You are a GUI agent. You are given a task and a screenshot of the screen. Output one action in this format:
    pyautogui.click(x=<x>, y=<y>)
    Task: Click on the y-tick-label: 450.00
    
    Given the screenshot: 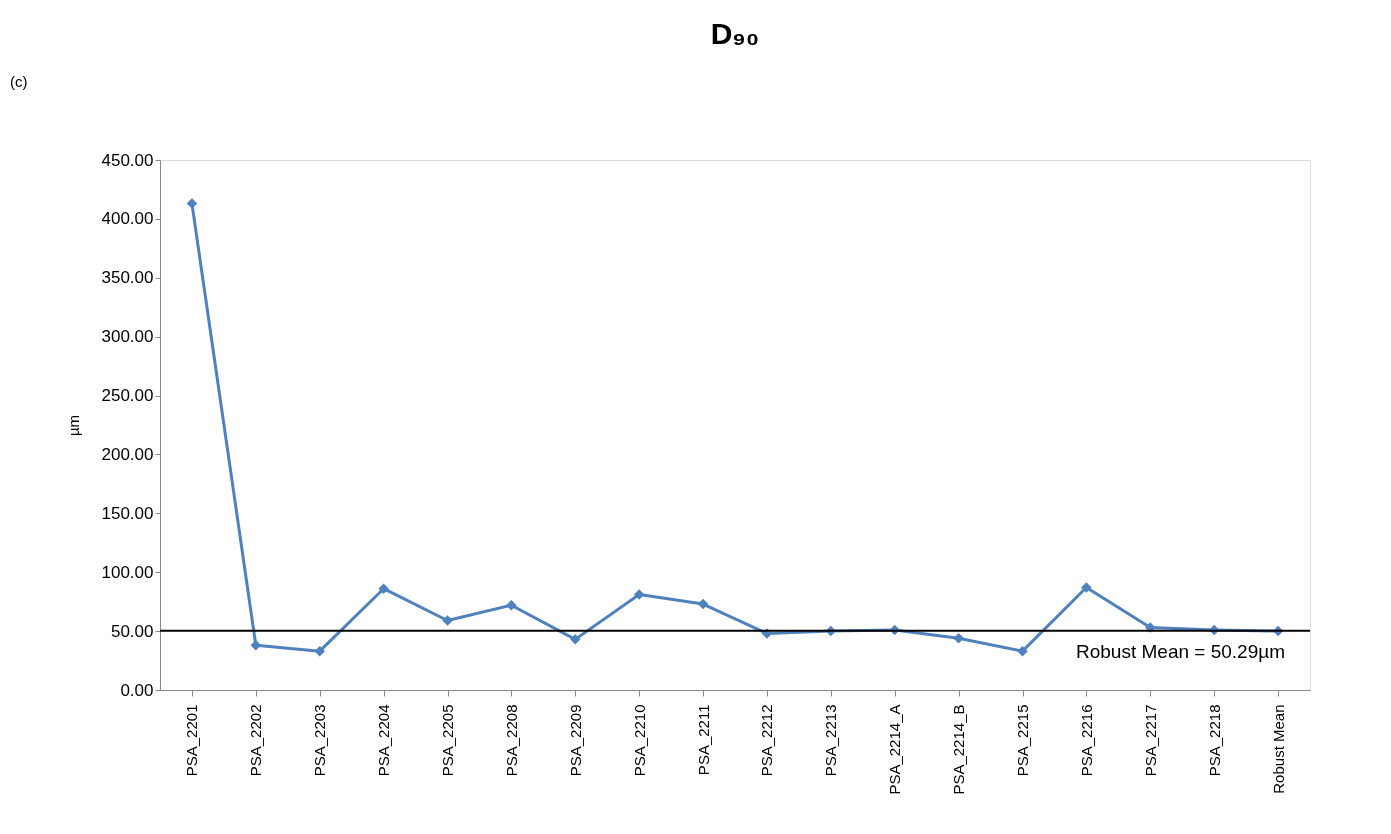 What is the action you would take?
    pyautogui.click(x=127, y=160)
    